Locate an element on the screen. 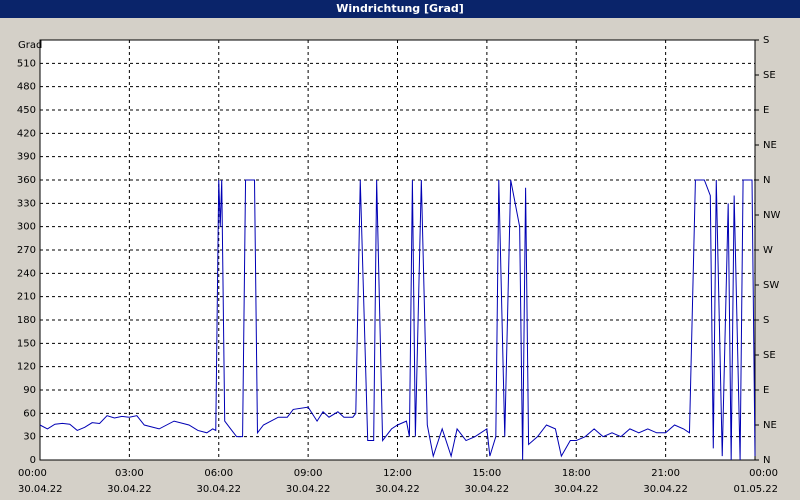 This screenshot has width=800, height=500. y-tick-label: 60 is located at coordinates (29, 413).